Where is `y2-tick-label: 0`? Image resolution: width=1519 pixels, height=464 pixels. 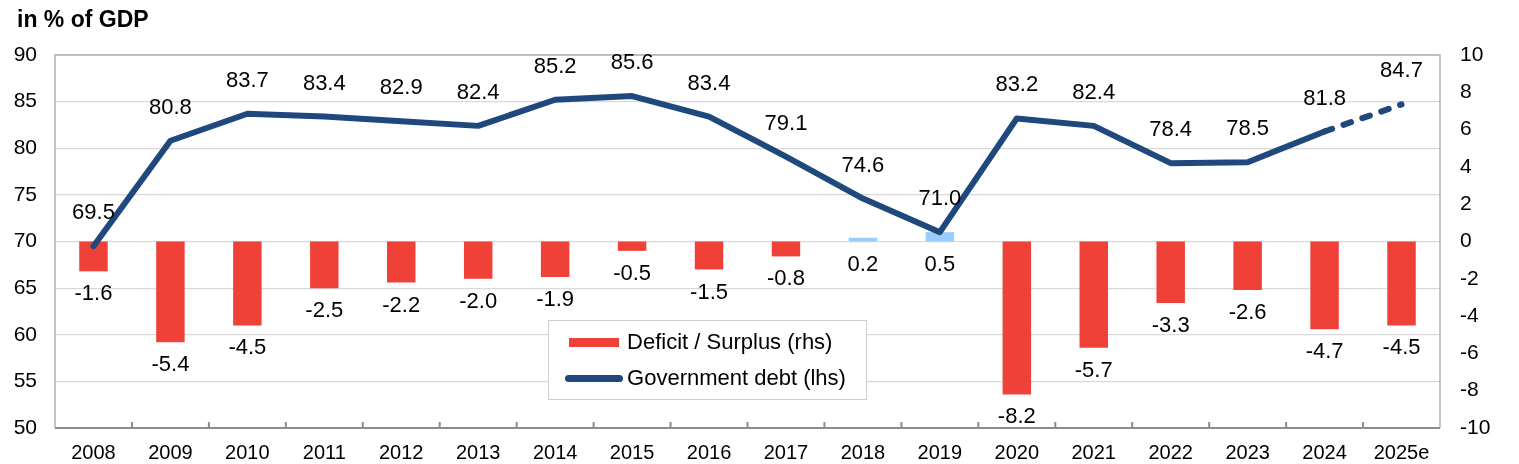
y2-tick-label: 0 is located at coordinates (1466, 240).